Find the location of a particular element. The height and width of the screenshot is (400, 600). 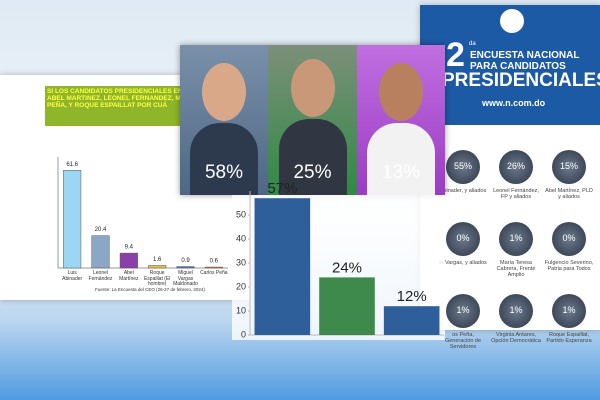

value-label: 0.6 is located at coordinates (214, 262).